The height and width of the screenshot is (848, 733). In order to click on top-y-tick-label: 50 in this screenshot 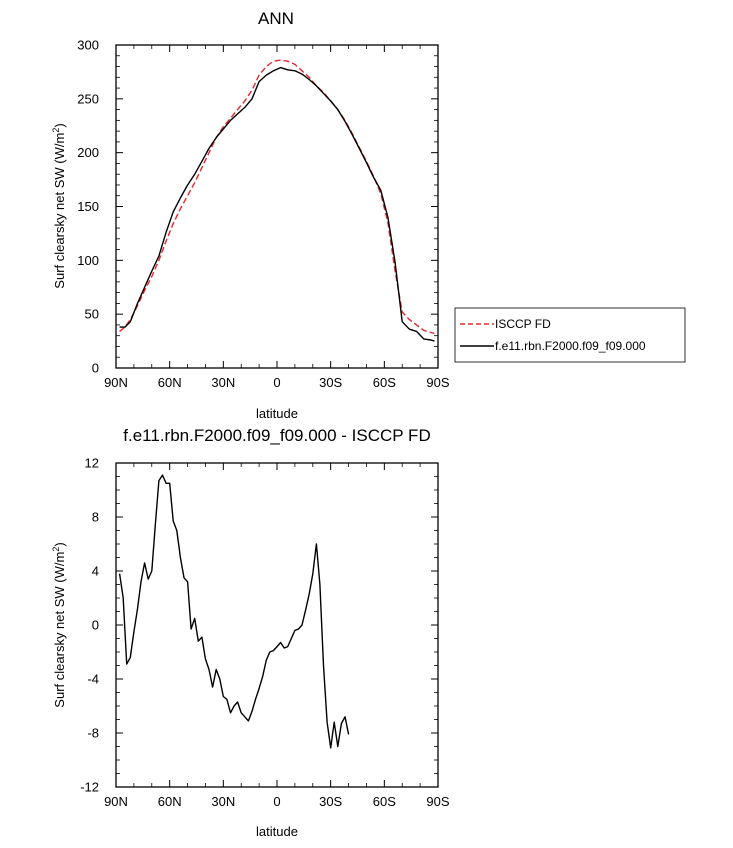, I will do `click(92, 314)`.